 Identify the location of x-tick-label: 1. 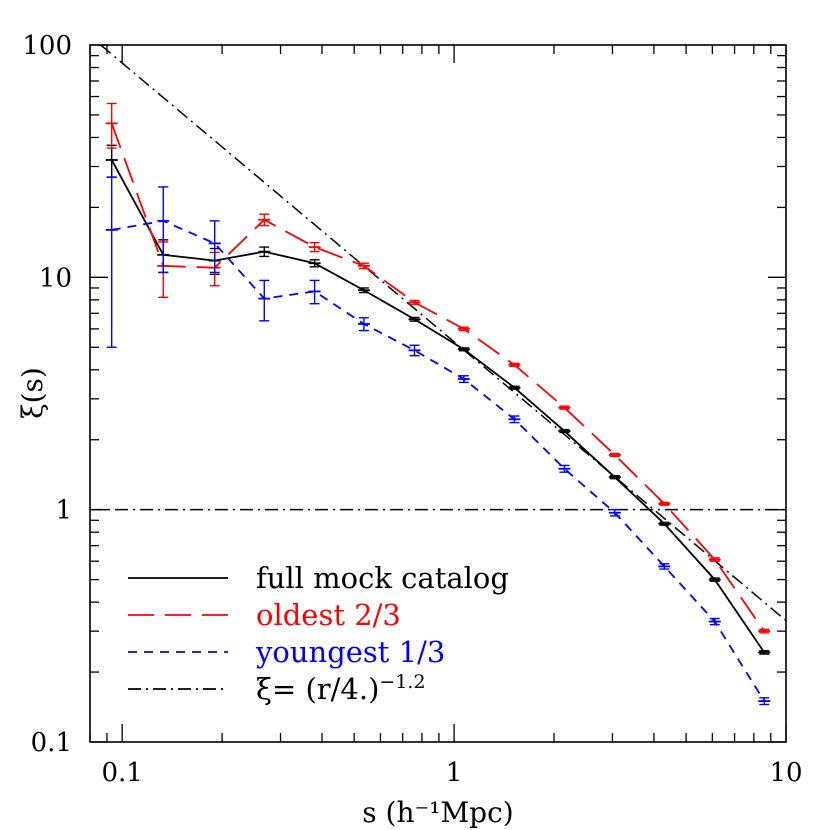
(454, 773).